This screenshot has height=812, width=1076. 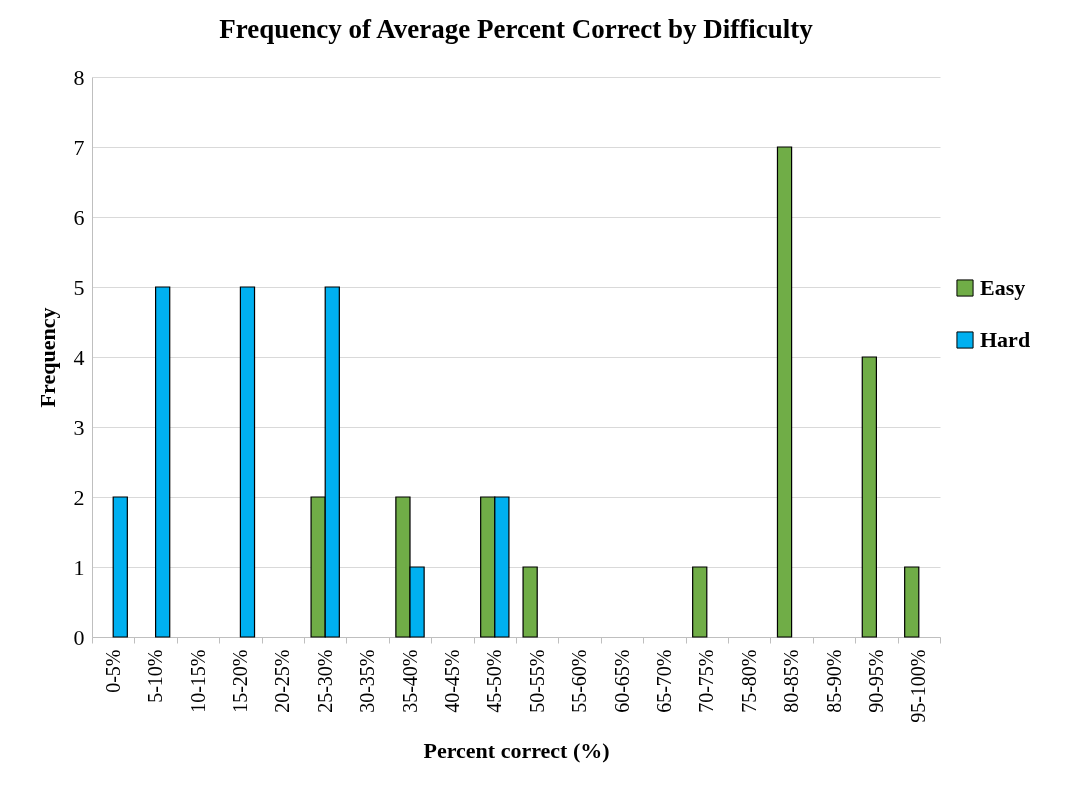 I want to click on x-tick-label: 5-10%, so click(x=155, y=676).